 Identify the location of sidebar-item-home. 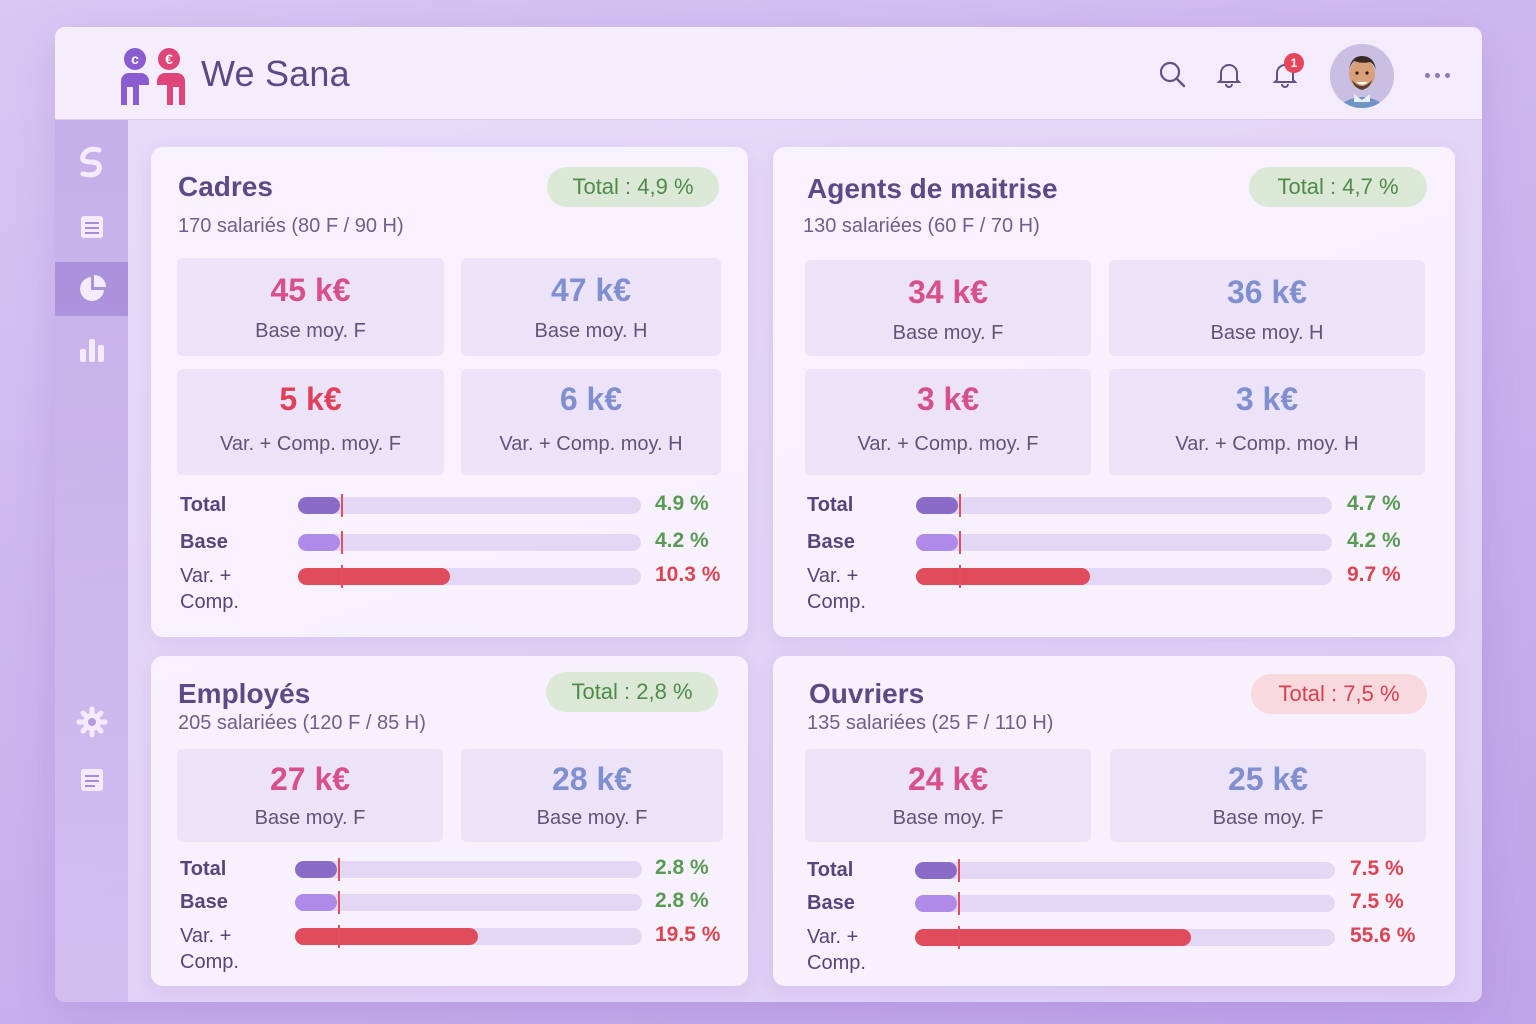
(91, 161).